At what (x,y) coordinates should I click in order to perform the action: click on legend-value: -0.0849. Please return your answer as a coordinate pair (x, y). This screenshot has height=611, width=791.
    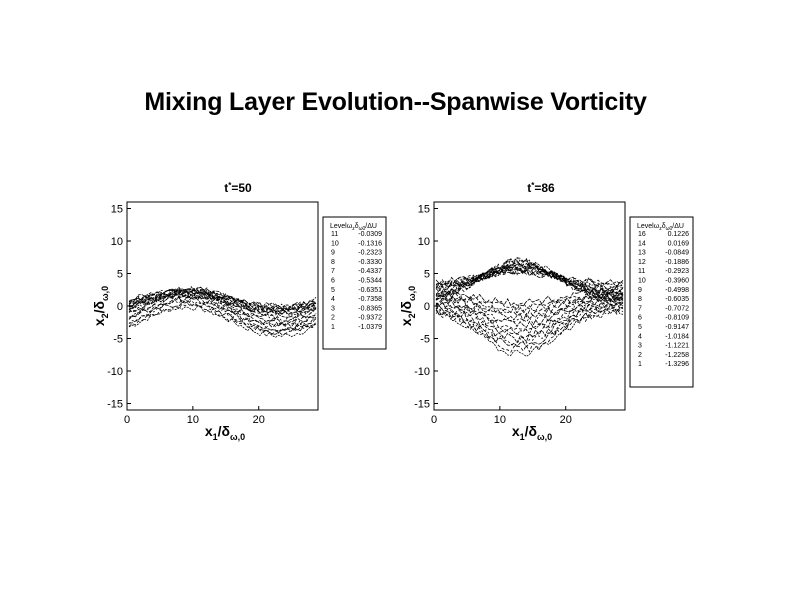
    Looking at the image, I should click on (677, 253).